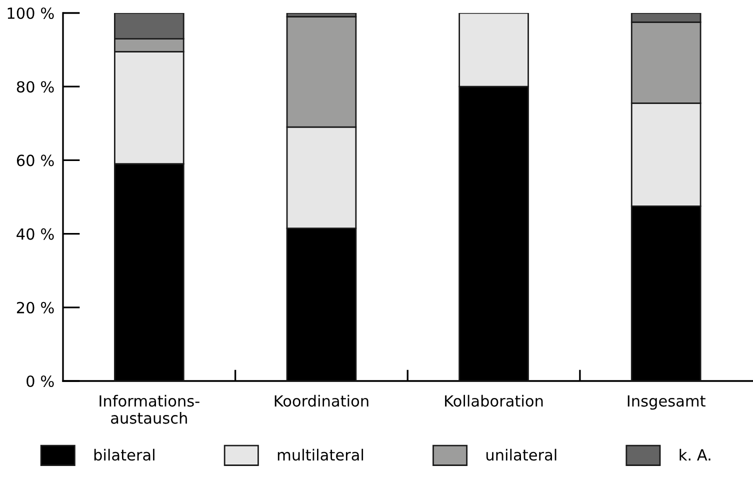 This screenshot has height=479, width=753. Describe the element at coordinates (35, 87) in the screenshot. I see `y-tick-label: 80 %` at that location.